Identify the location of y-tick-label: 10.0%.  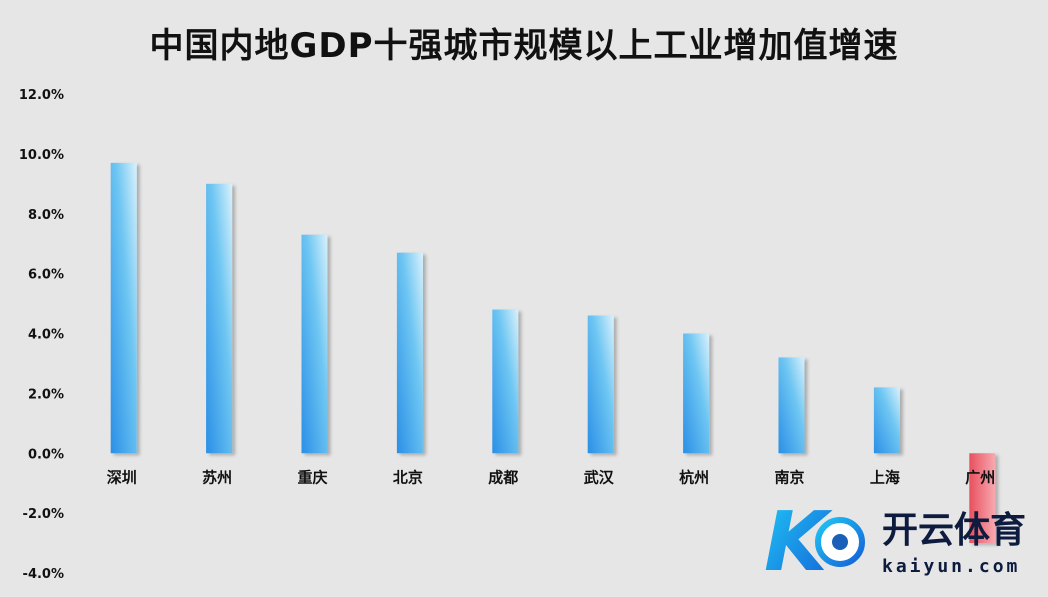
(41, 155).